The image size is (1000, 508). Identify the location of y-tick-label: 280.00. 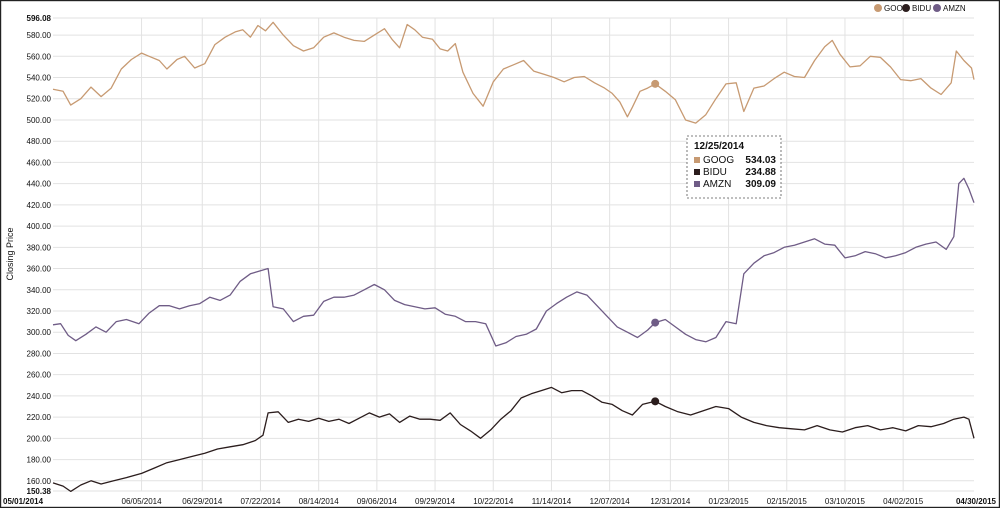
(39, 353).